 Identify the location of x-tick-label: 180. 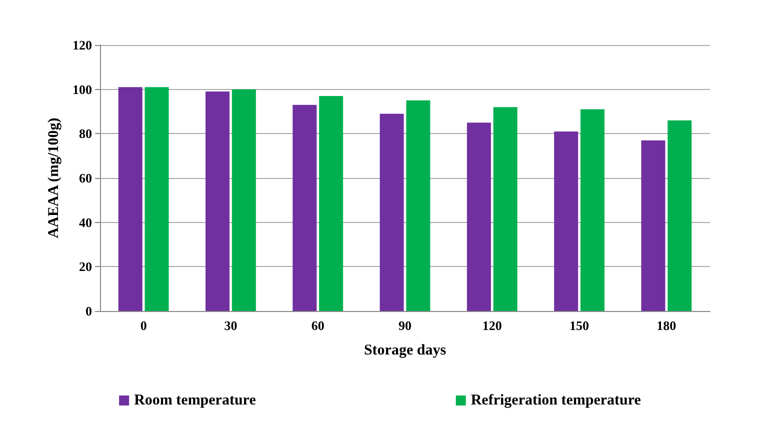
(666, 325).